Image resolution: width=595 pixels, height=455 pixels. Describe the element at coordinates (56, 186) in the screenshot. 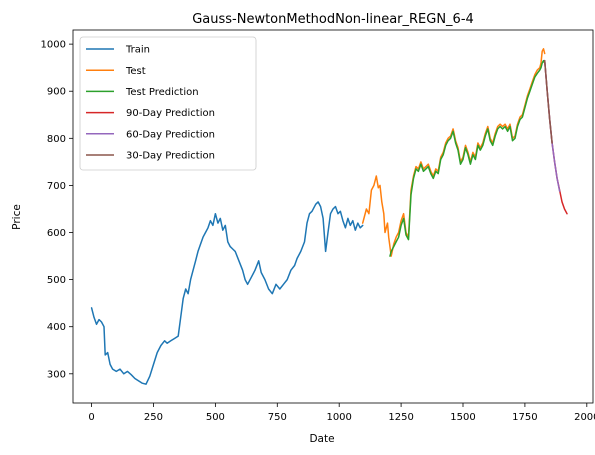

I see `y-tick-label: 700` at that location.